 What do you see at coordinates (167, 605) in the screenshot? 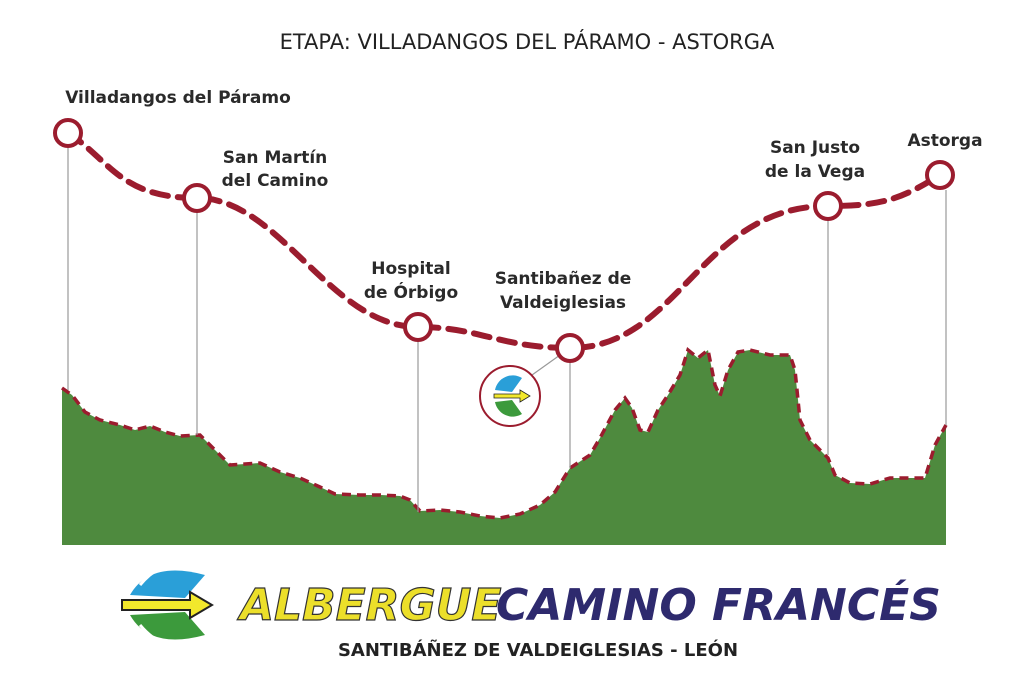
I see `logo-icon` at bounding box center [167, 605].